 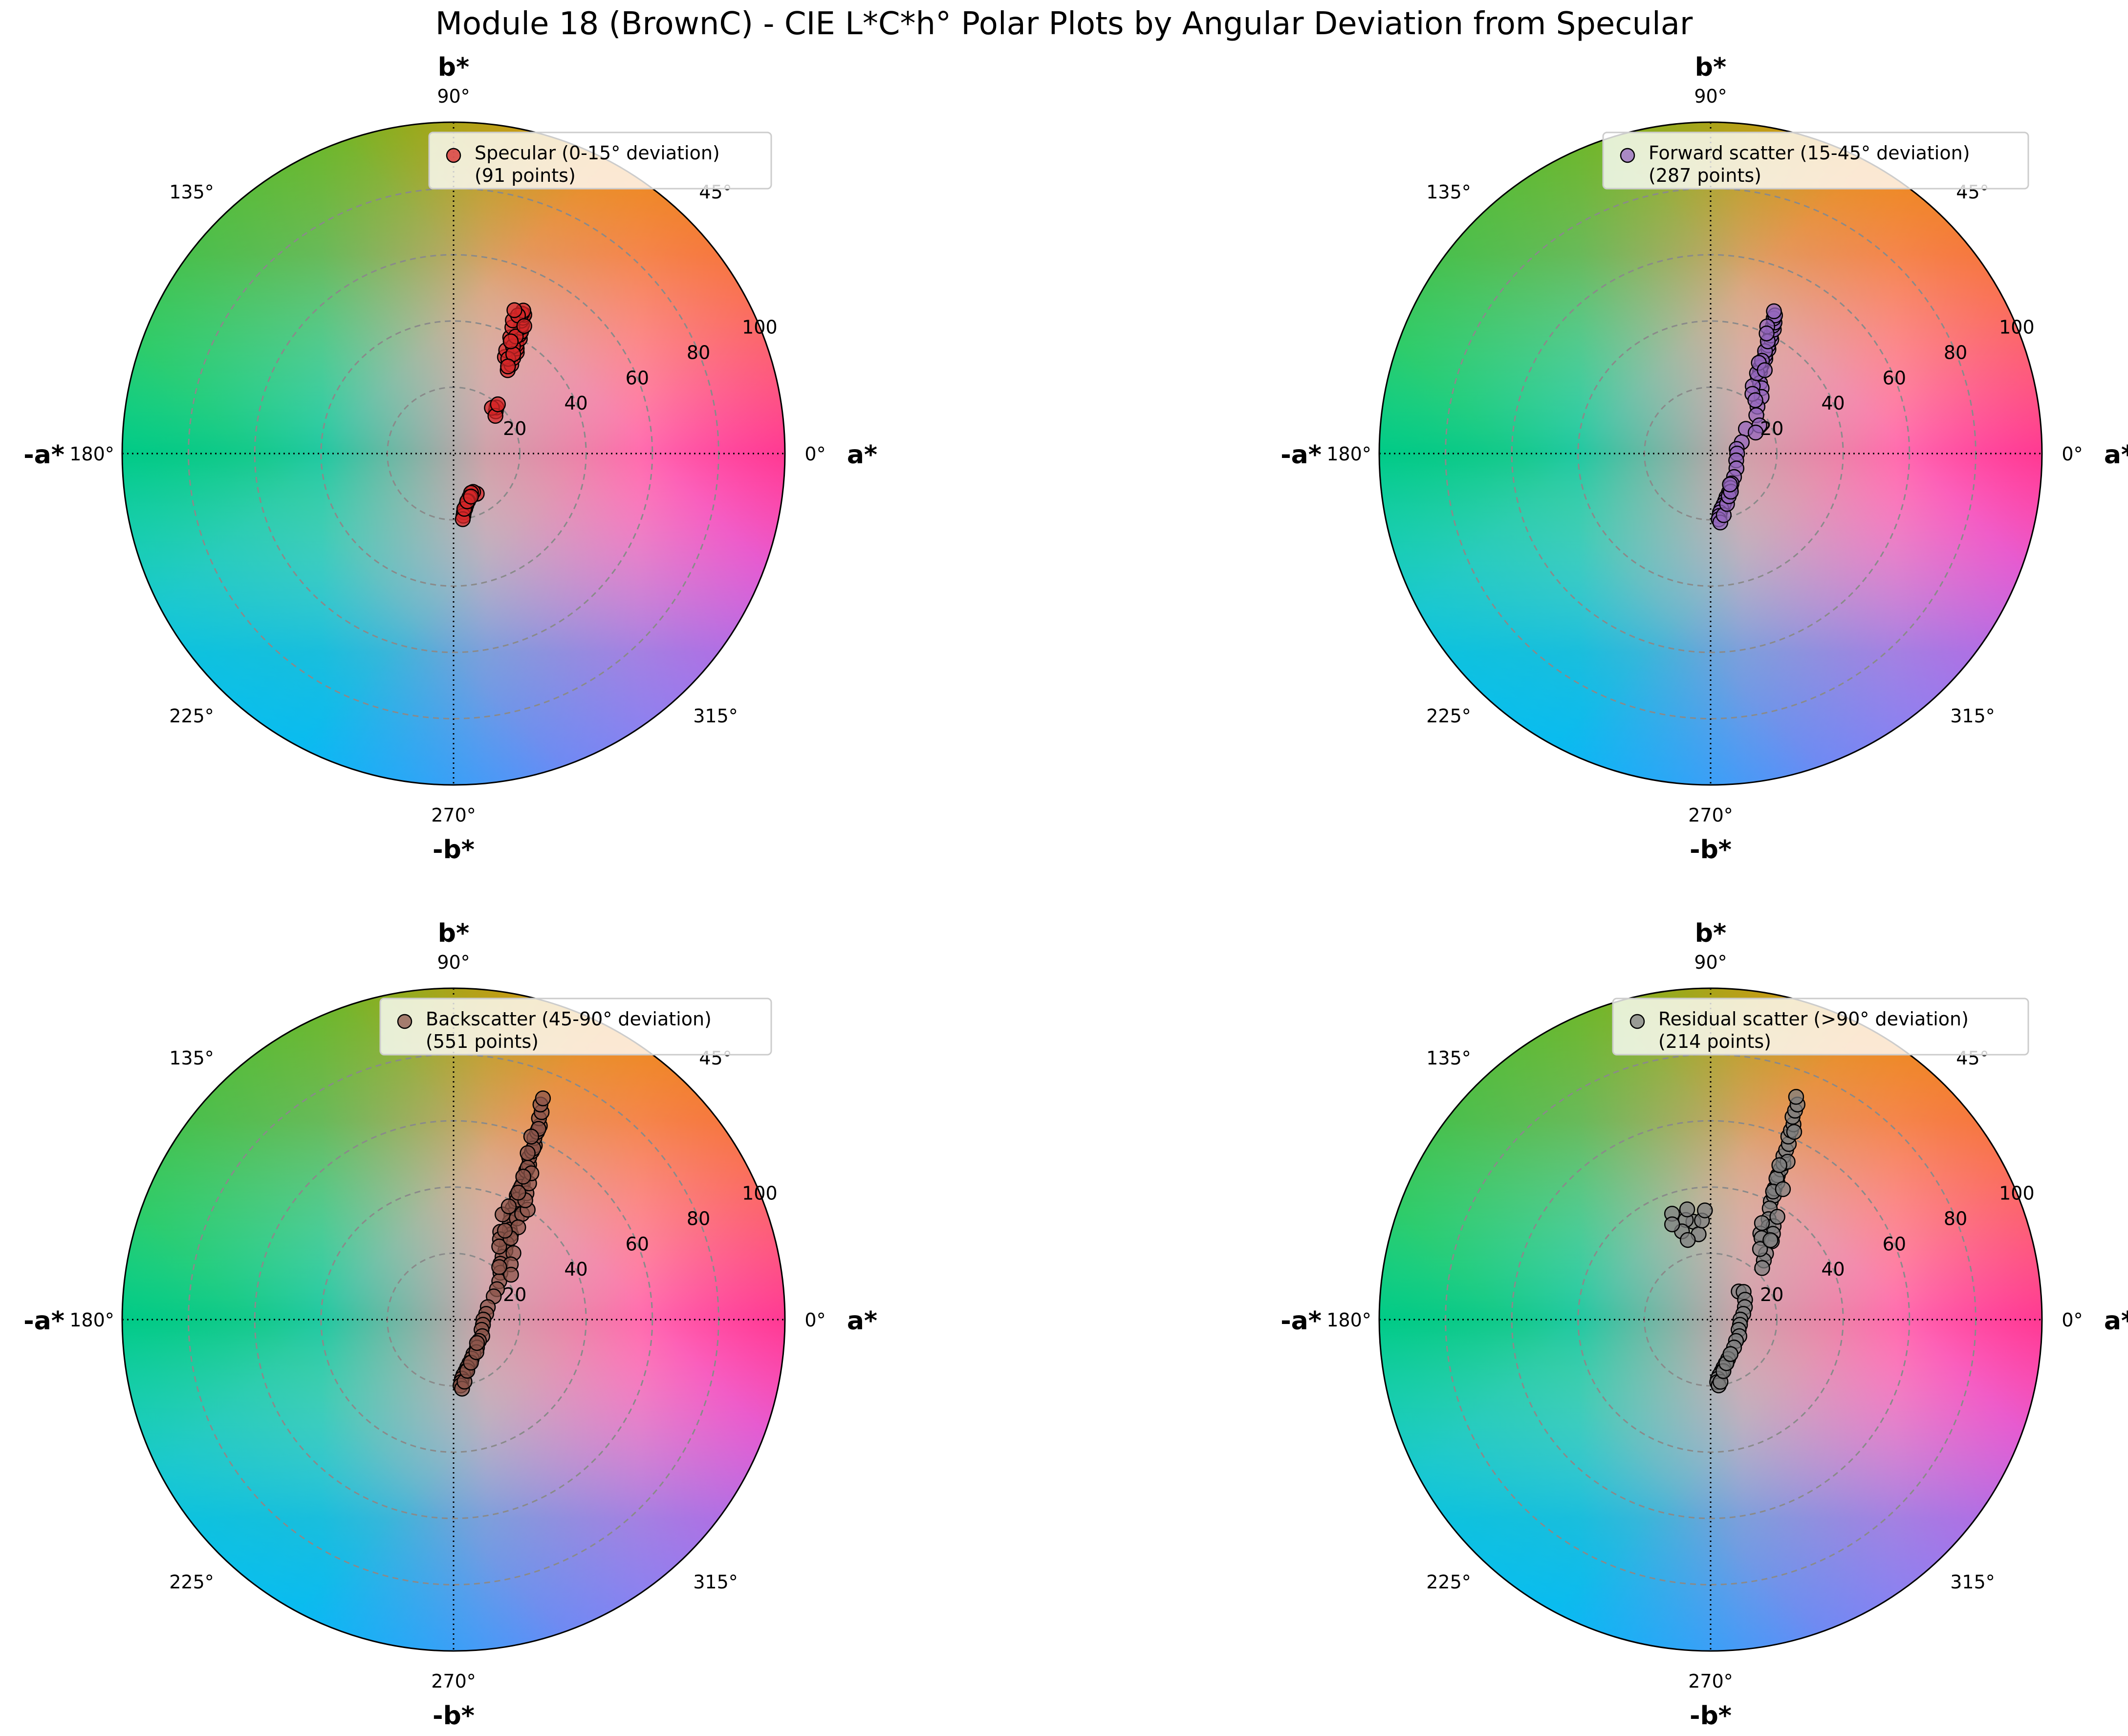 I want to click on legend-count: (214 points), so click(x=1714, y=1041).